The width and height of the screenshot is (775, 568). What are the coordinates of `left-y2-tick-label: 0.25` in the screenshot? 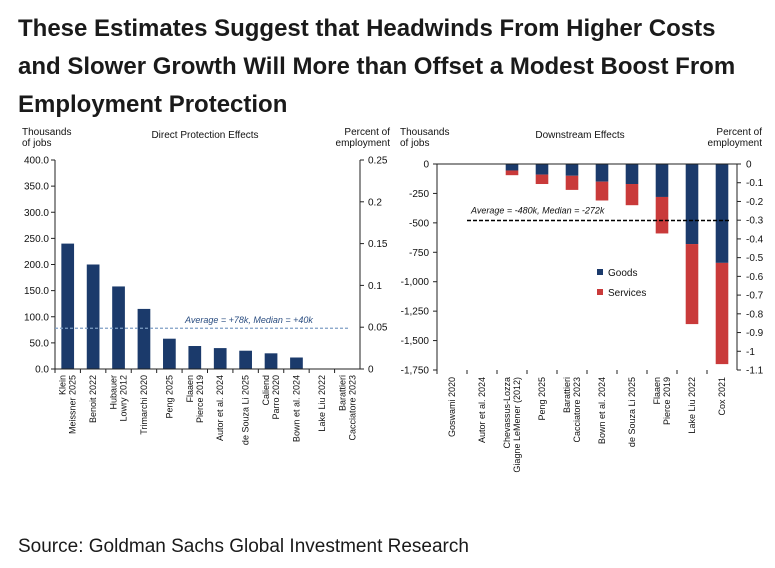 It's located at (378, 161).